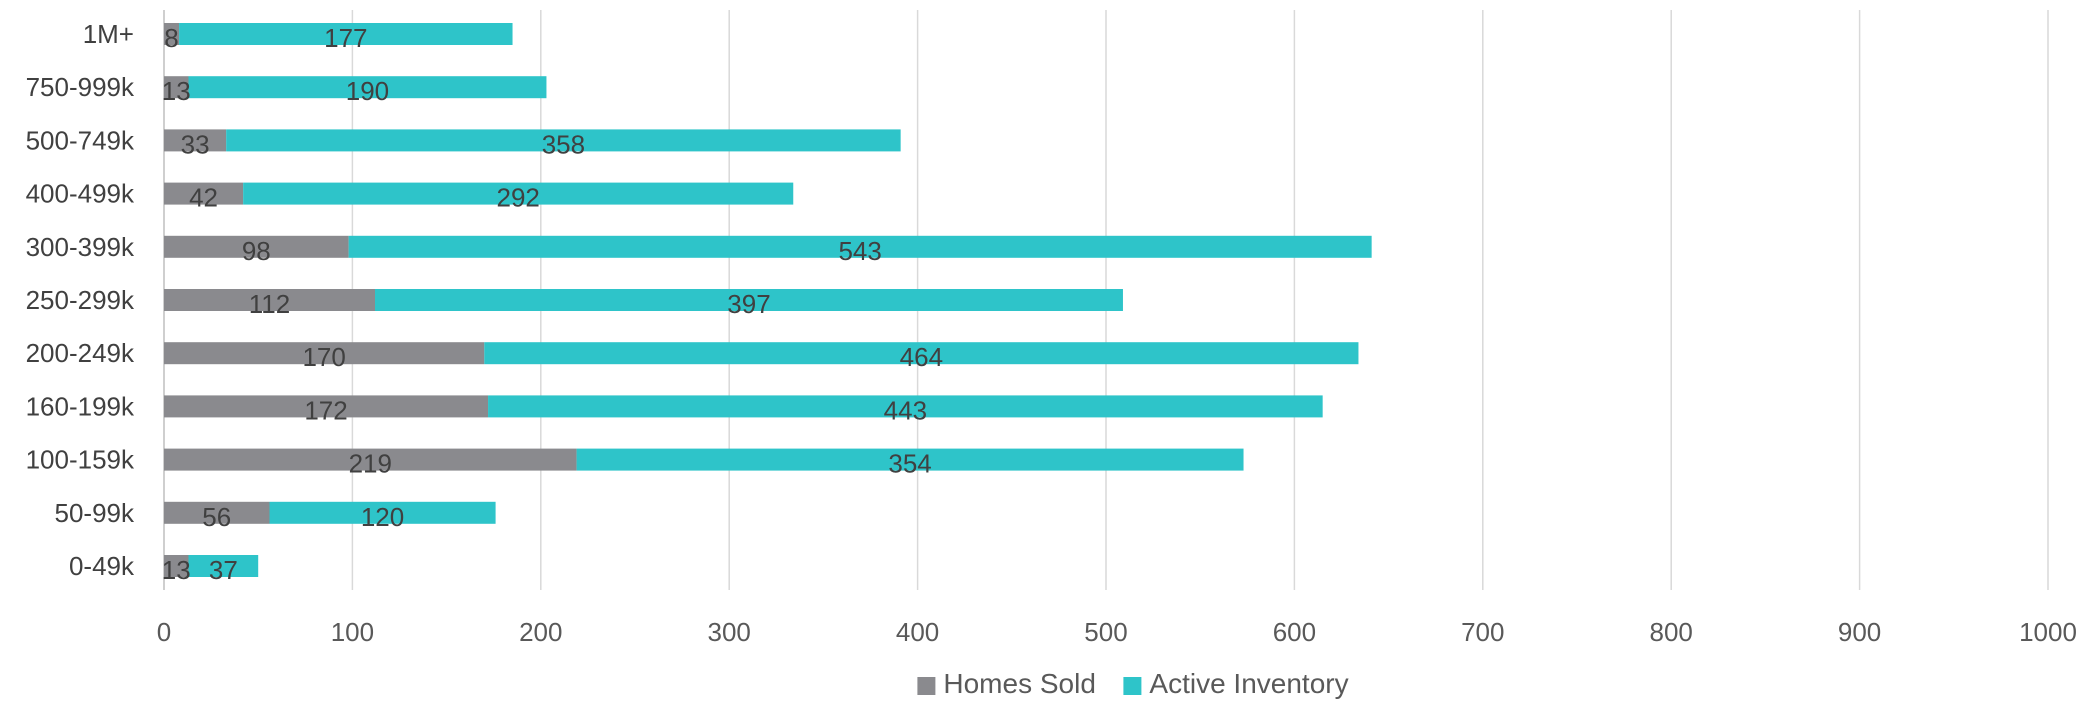 The height and width of the screenshot is (711, 2099). Describe the element at coordinates (323, 357) in the screenshot. I see `data-label: 170` at that location.